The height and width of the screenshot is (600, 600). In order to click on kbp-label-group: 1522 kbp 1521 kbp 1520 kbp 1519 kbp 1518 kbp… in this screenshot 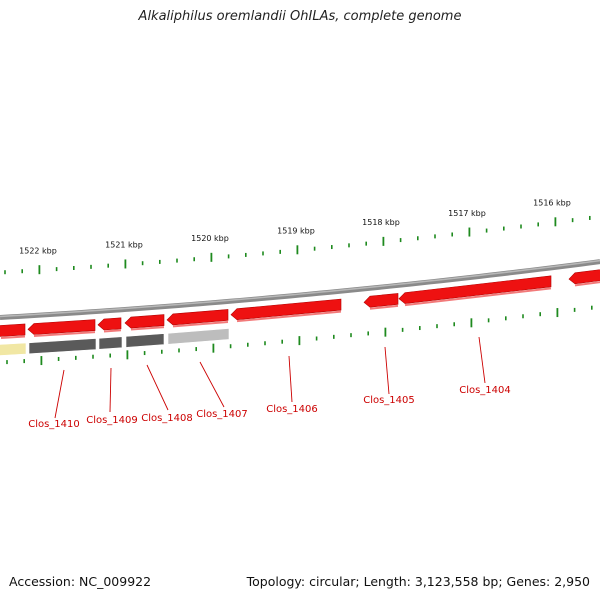, I will do `click(295, 227)`.